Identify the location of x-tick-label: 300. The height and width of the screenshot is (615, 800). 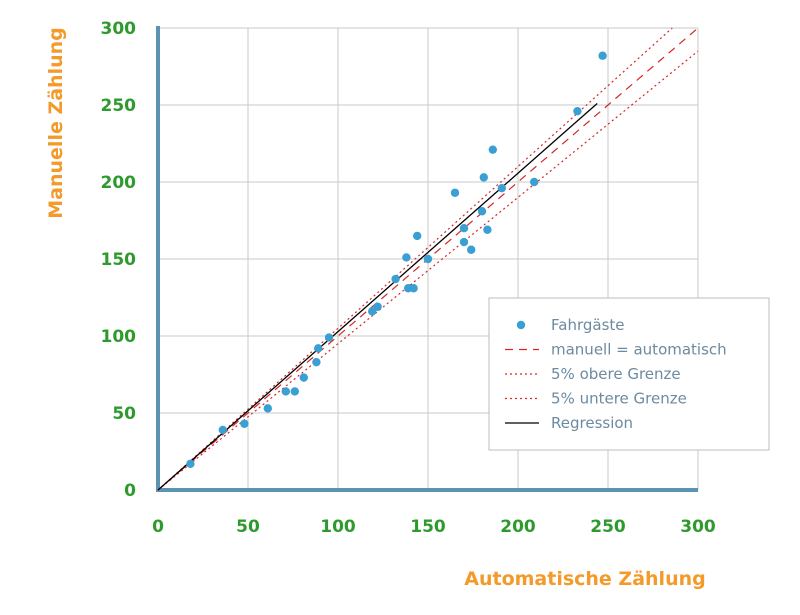
(698, 527).